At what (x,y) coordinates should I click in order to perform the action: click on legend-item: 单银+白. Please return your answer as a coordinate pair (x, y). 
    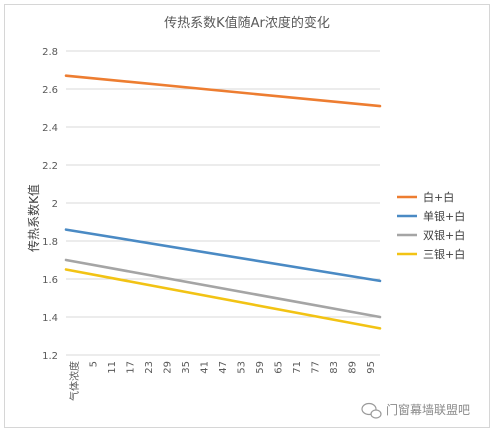
    Looking at the image, I should click on (431, 216).